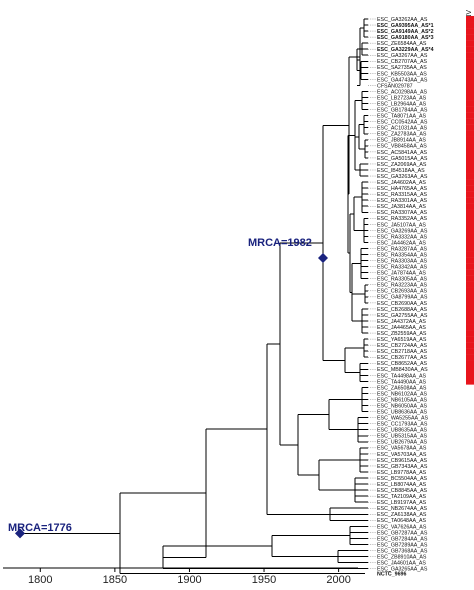 The width and height of the screenshot is (474, 590). What do you see at coordinates (372, 293) in the screenshot?
I see `leaf-leader-lines` at bounding box center [372, 293].